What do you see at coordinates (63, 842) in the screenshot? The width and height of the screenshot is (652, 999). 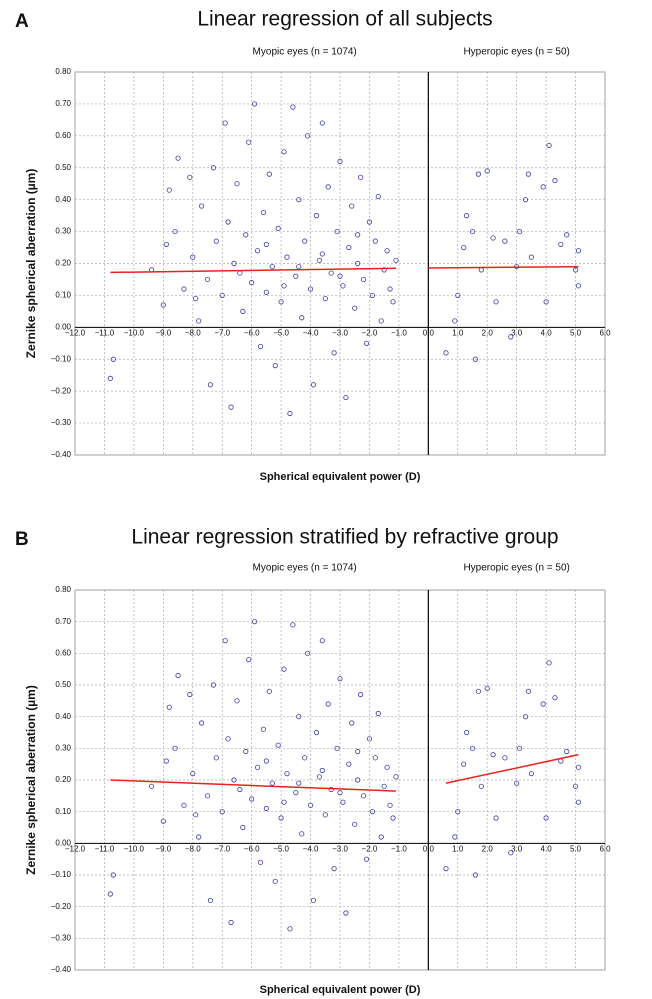 I see `y-tick-label: 0.00` at bounding box center [63, 842].